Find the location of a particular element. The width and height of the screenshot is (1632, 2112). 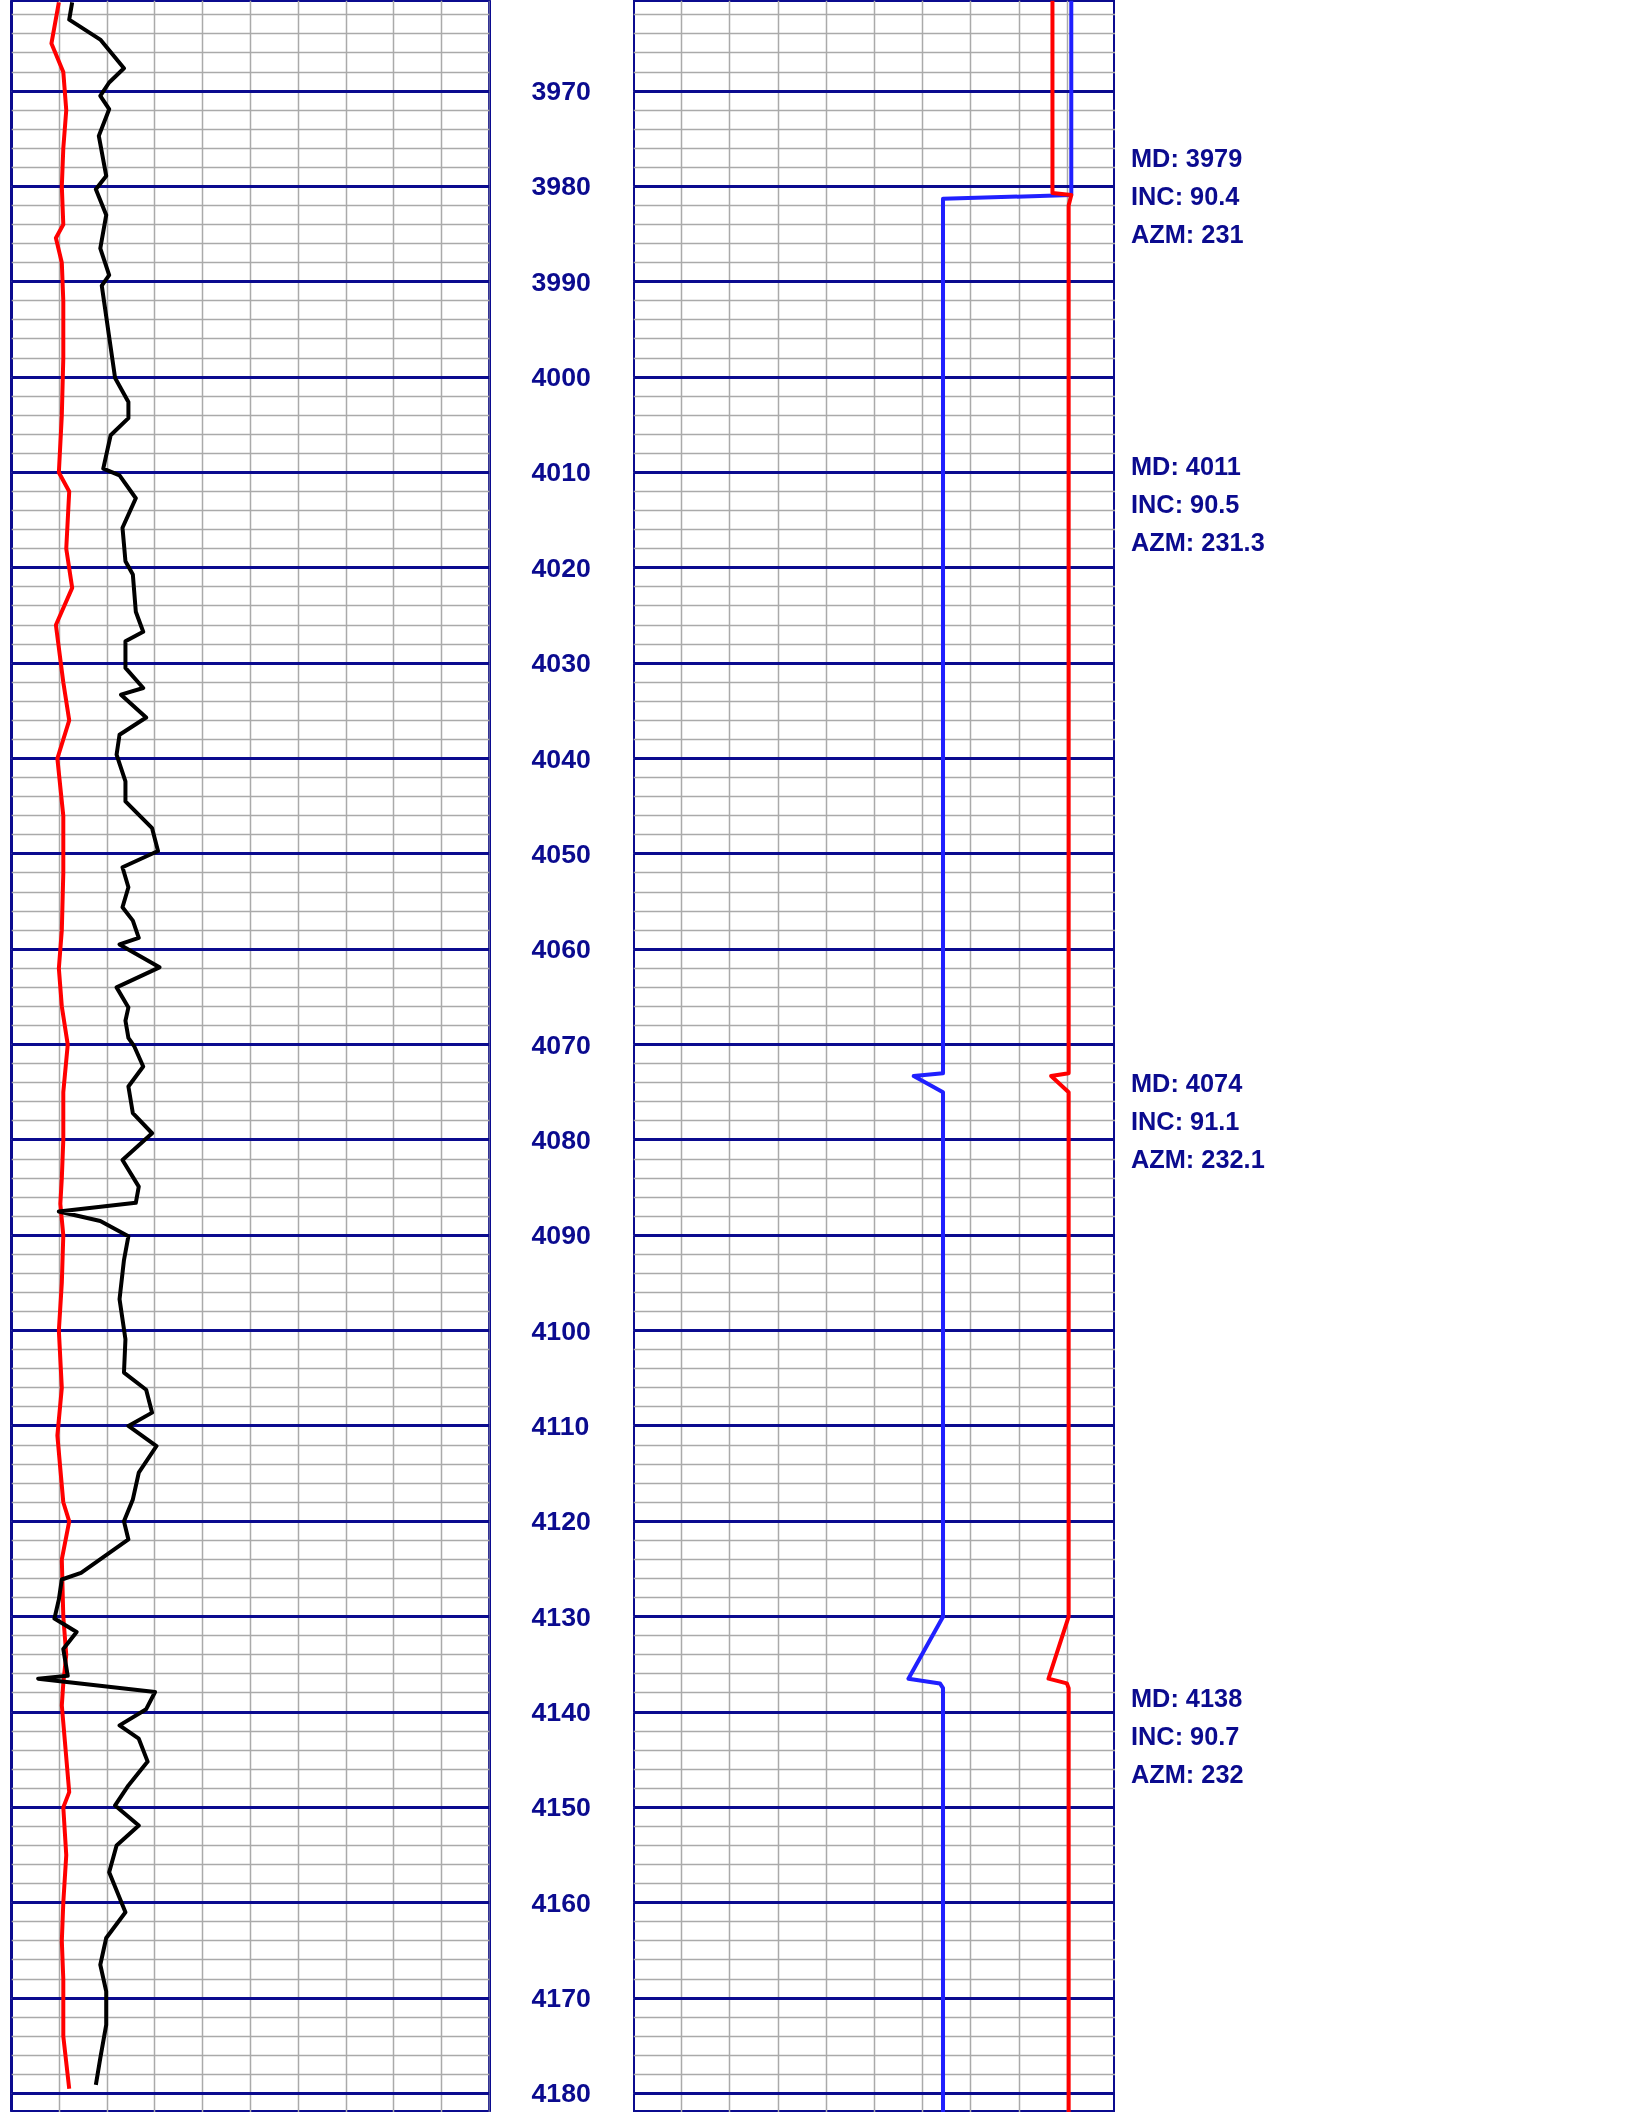

y-tick-label: 4110 is located at coordinates (560, 1425).